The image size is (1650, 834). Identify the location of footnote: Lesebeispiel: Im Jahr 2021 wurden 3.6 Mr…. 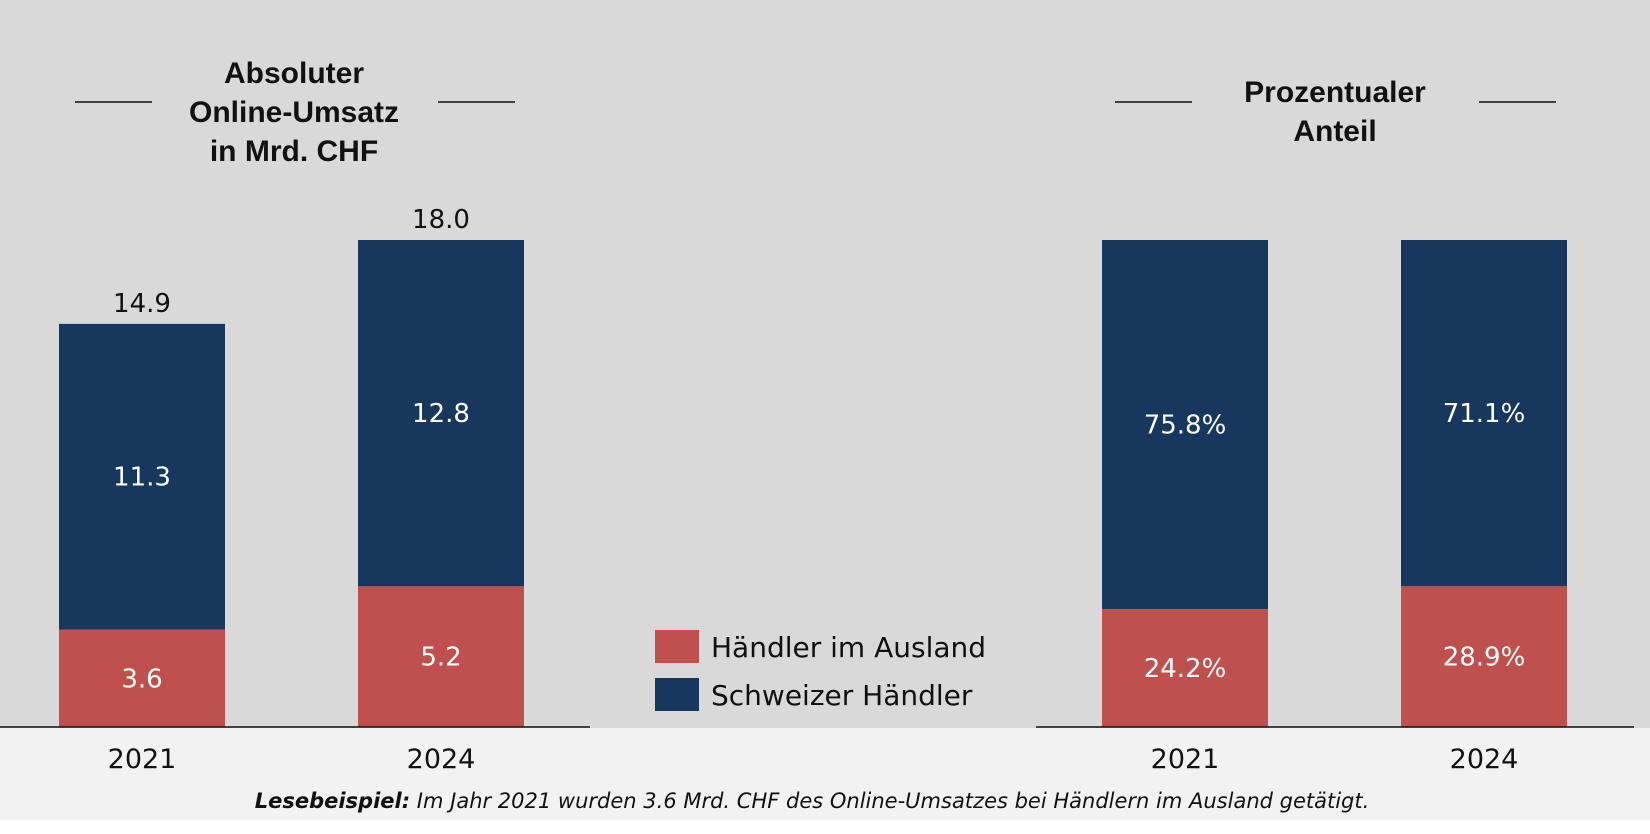
(812, 801).